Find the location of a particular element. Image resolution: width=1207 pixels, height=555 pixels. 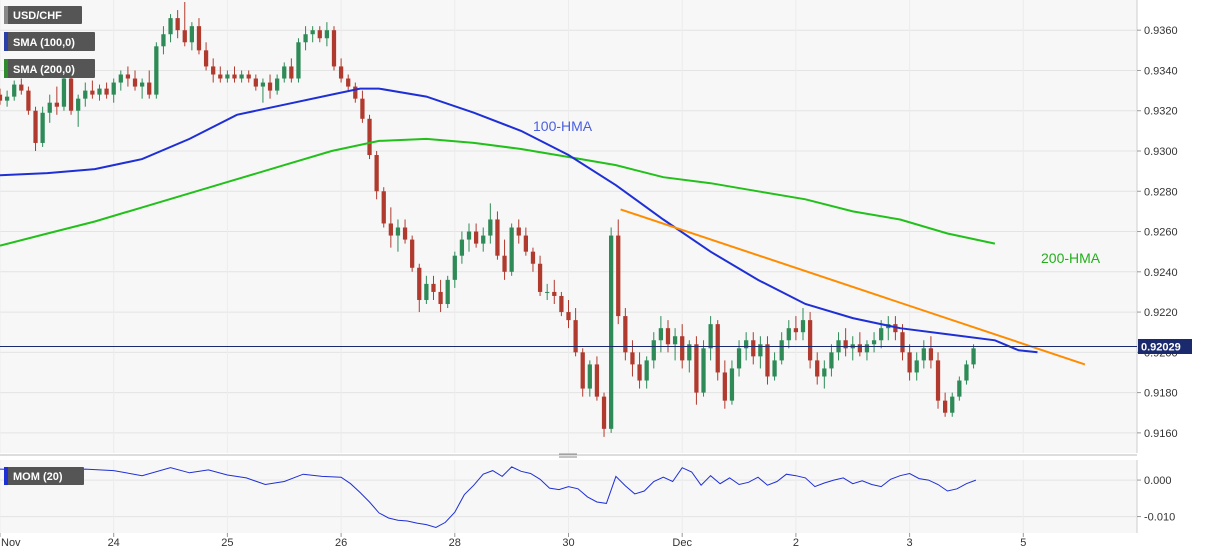

legend-sma100: SMA (100,0) is located at coordinates (49, 41).